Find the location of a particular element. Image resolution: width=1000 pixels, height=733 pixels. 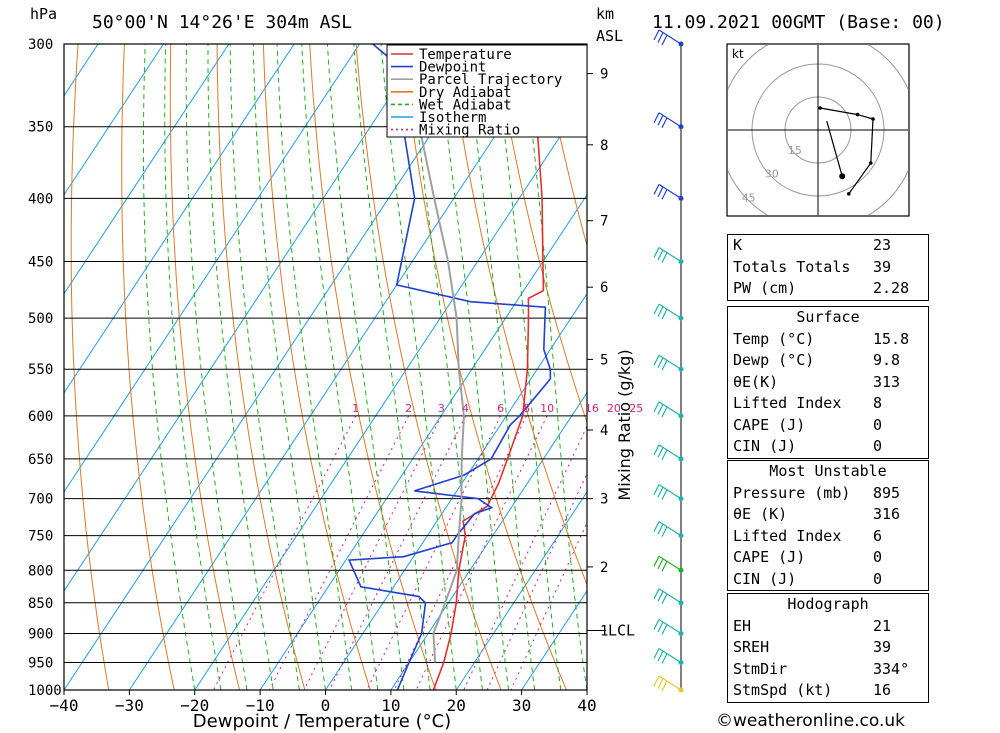

stat-label: PW (cm) is located at coordinates (765, 288).